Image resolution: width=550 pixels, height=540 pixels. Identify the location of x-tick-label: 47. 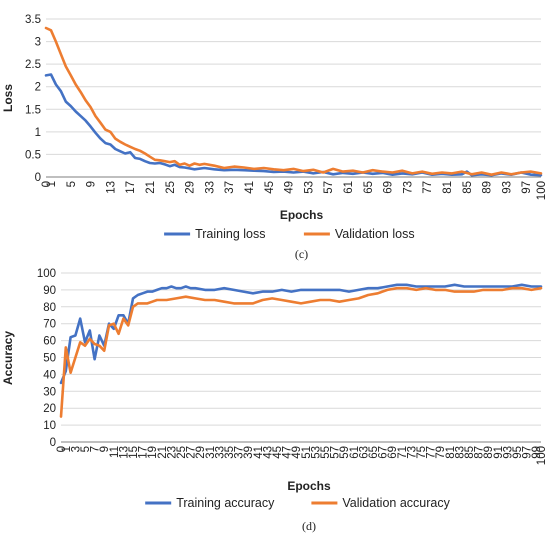
(288, 452).